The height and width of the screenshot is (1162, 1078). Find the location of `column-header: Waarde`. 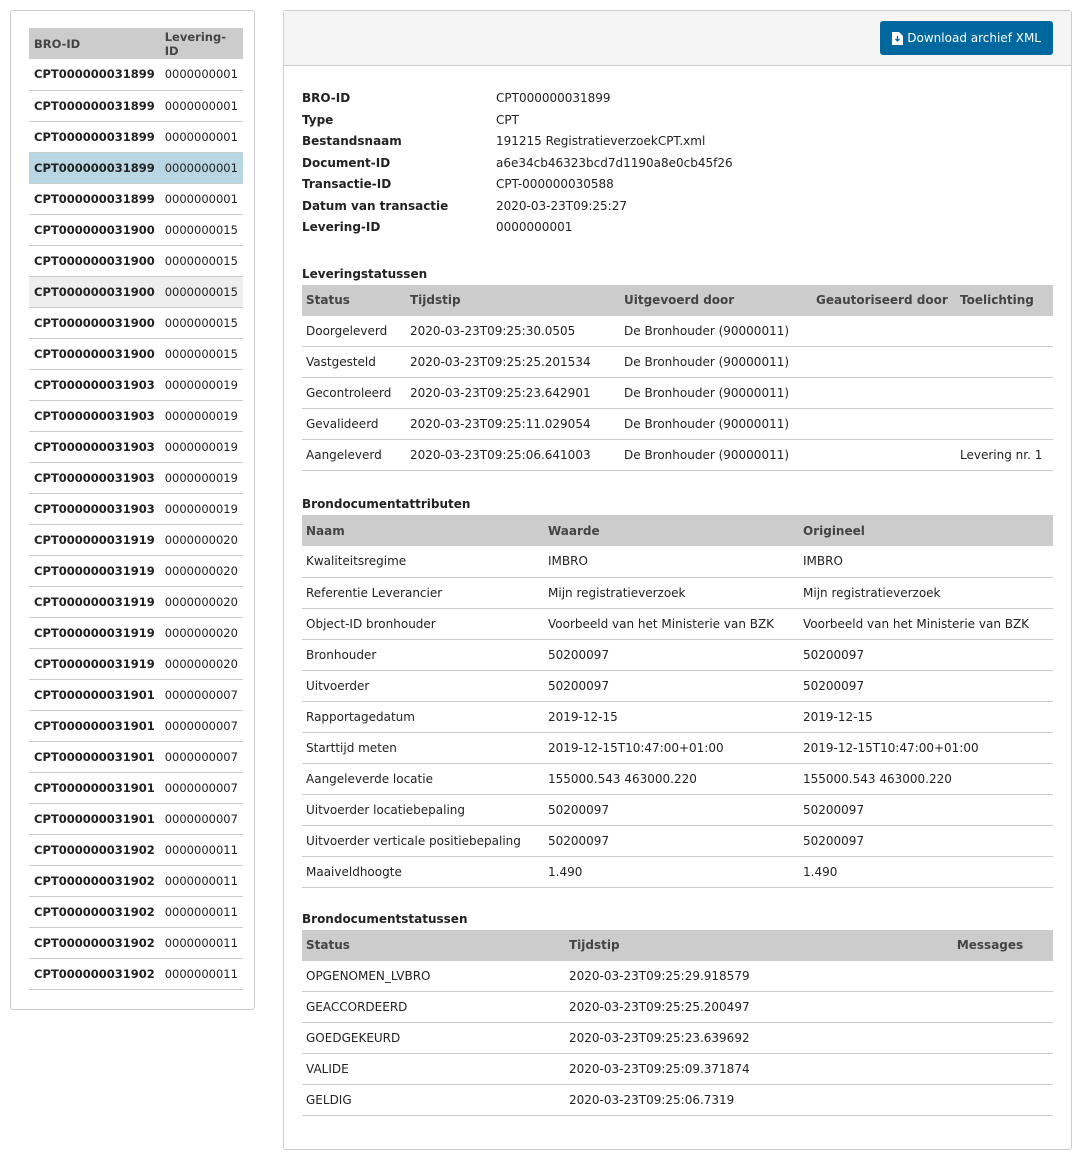

column-header: Waarde is located at coordinates (671, 530).